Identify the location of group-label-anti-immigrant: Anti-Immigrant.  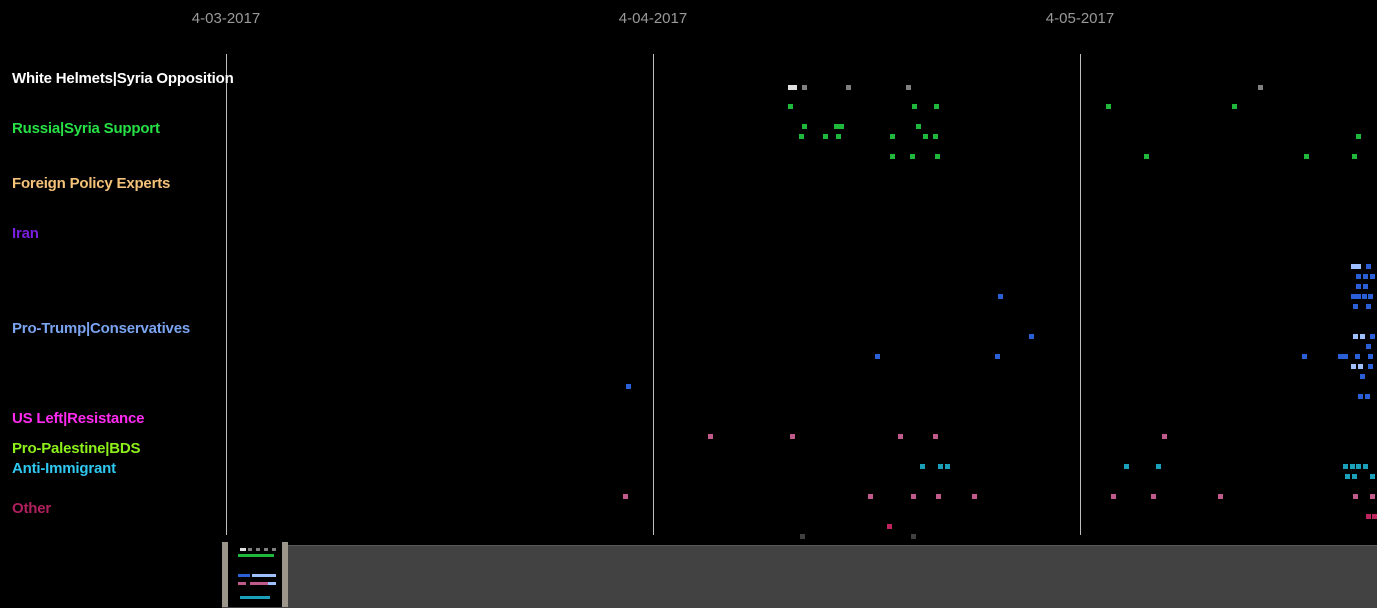
(64, 468).